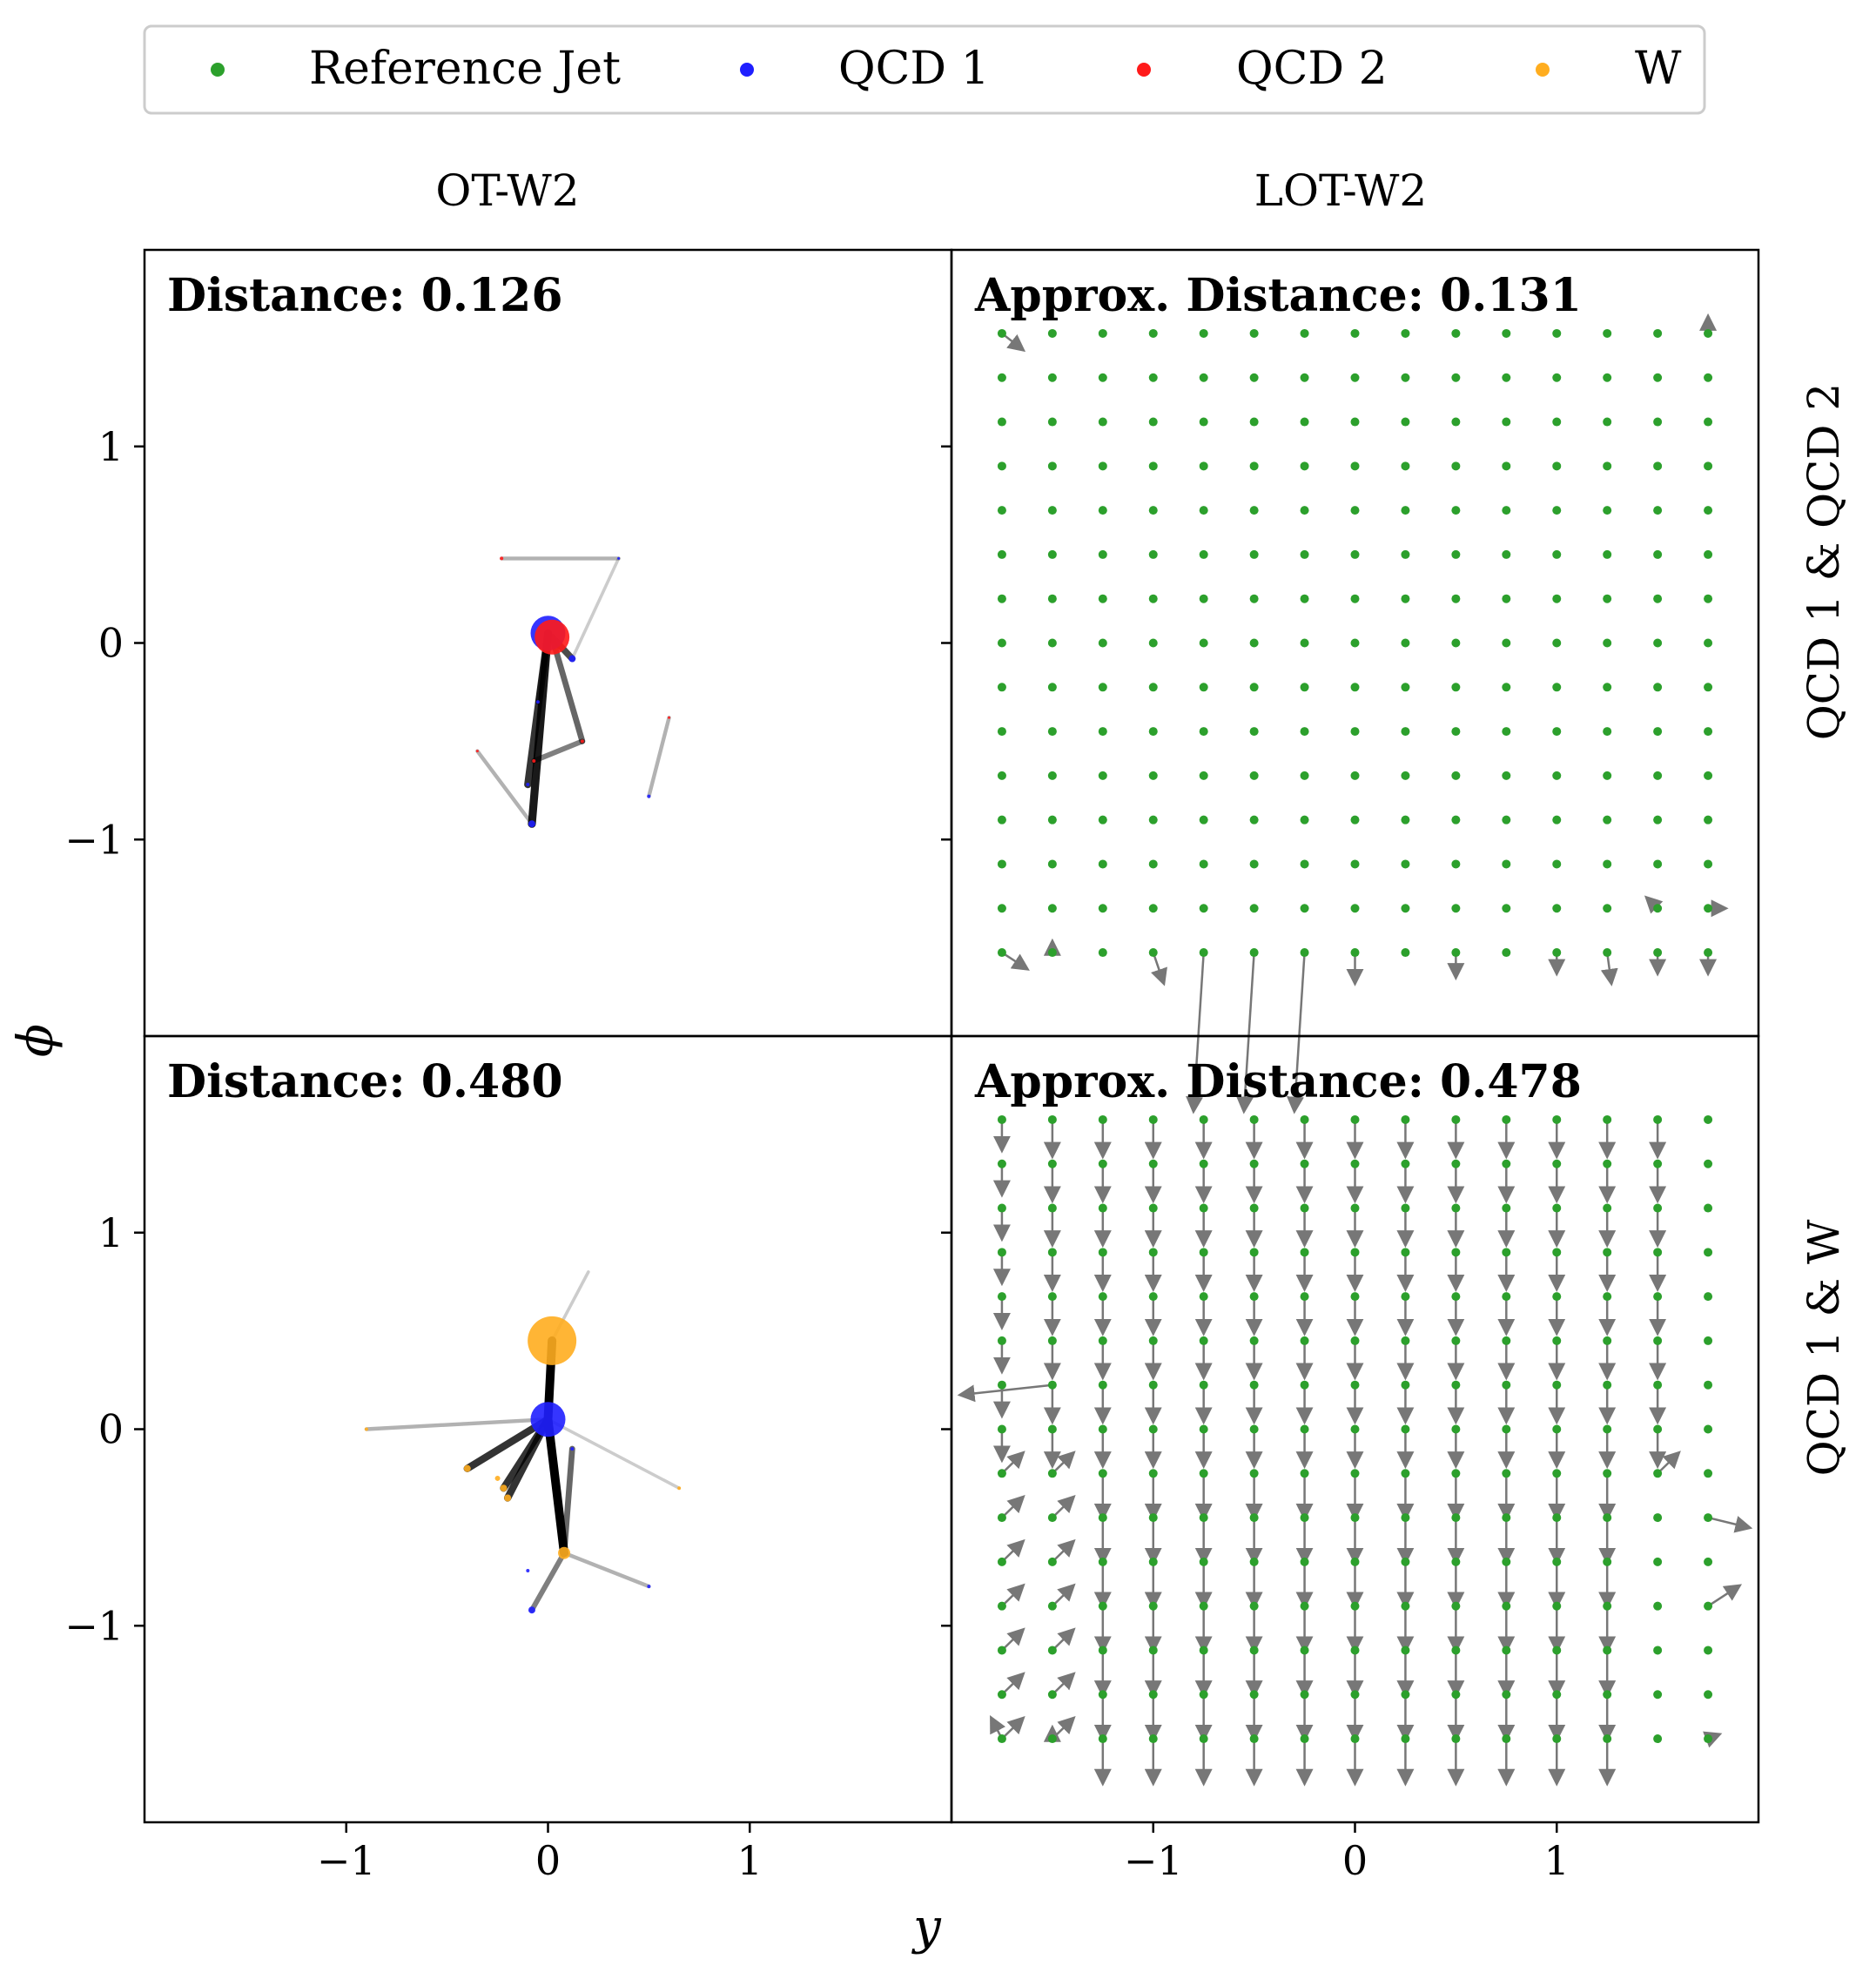 Image resolution: width=1876 pixels, height=1979 pixels. I want to click on y-axis-label: ϕ, so click(36, 1040).